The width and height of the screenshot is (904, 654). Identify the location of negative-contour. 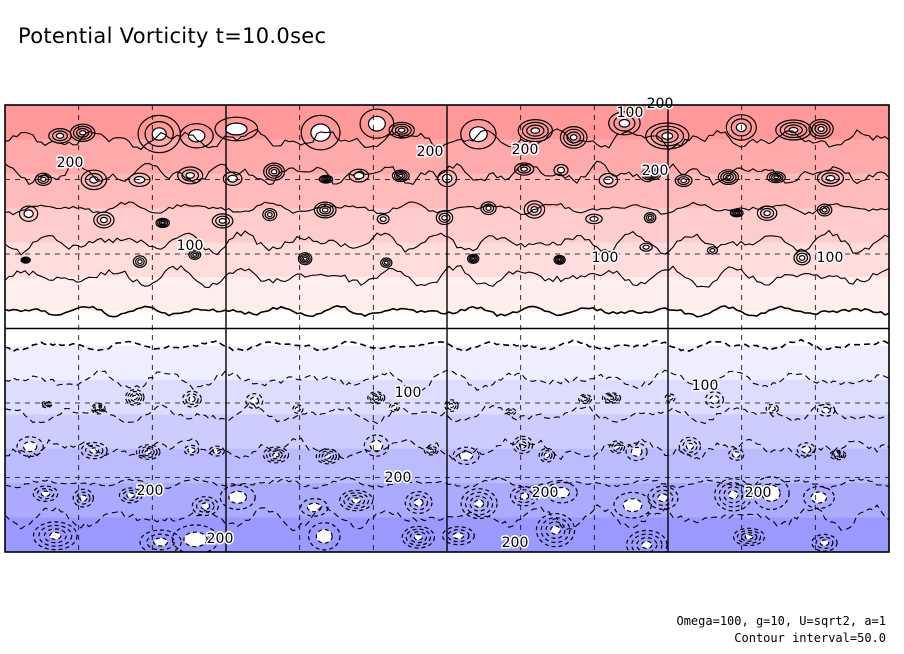
(447, 449).